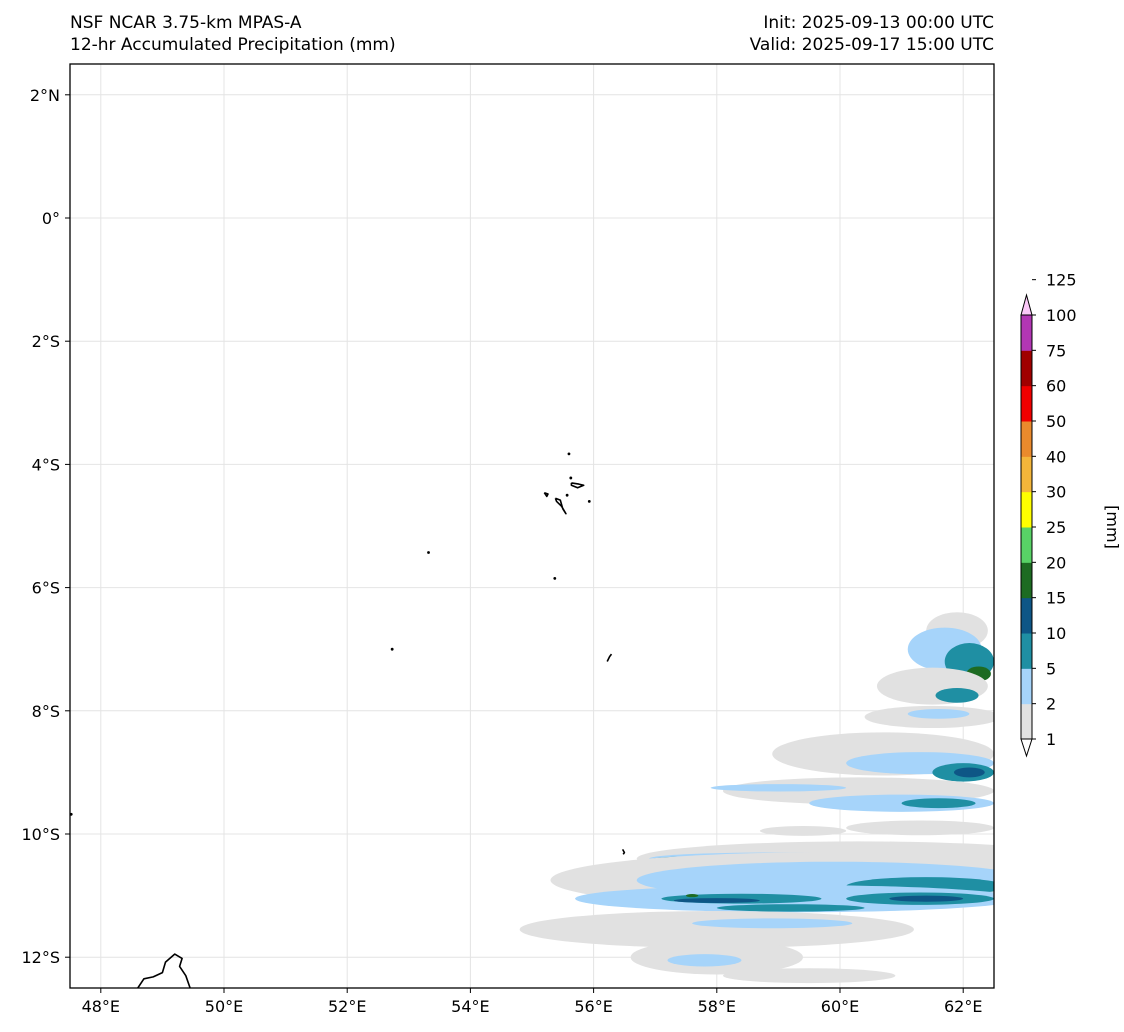 Image resolution: width=1124 pixels, height=1032 pixels. I want to click on coastline-silhouette, so click(546, 494).